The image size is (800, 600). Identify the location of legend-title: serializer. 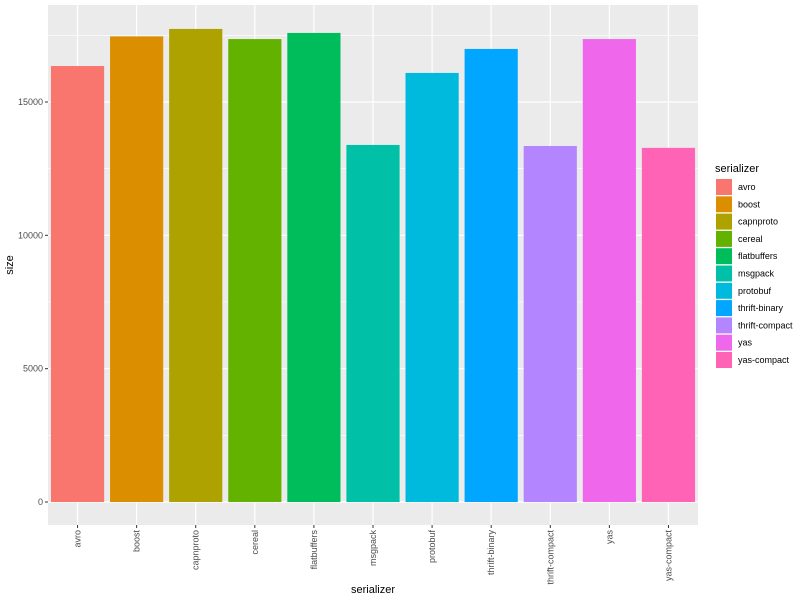
(737, 169).